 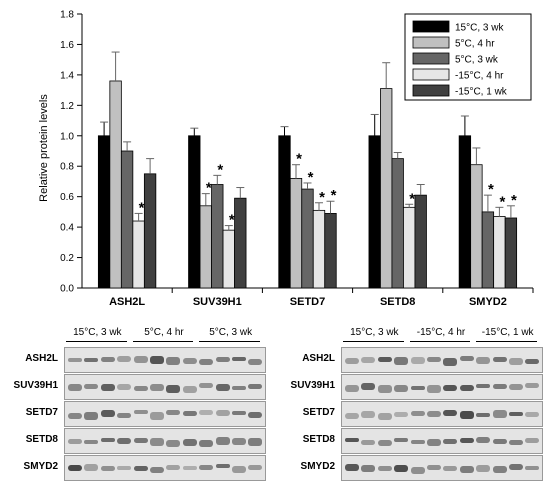 What do you see at coordinates (507, 332) in the screenshot?
I see `blot-group-label: -15°C, 1 wk` at bounding box center [507, 332].